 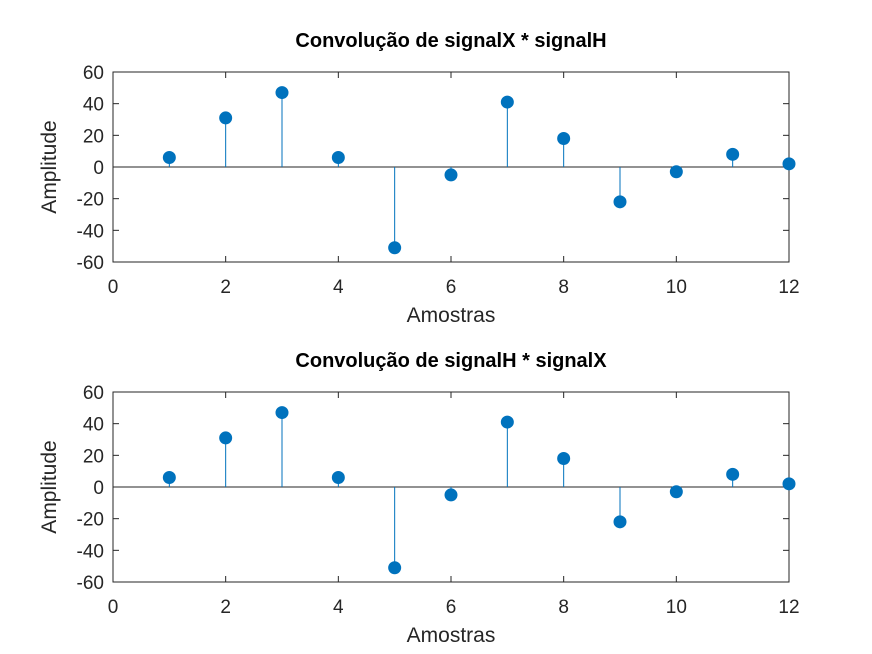 What do you see at coordinates (451, 361) in the screenshot?
I see `chart-title: Convolução de signalH * signalX` at bounding box center [451, 361].